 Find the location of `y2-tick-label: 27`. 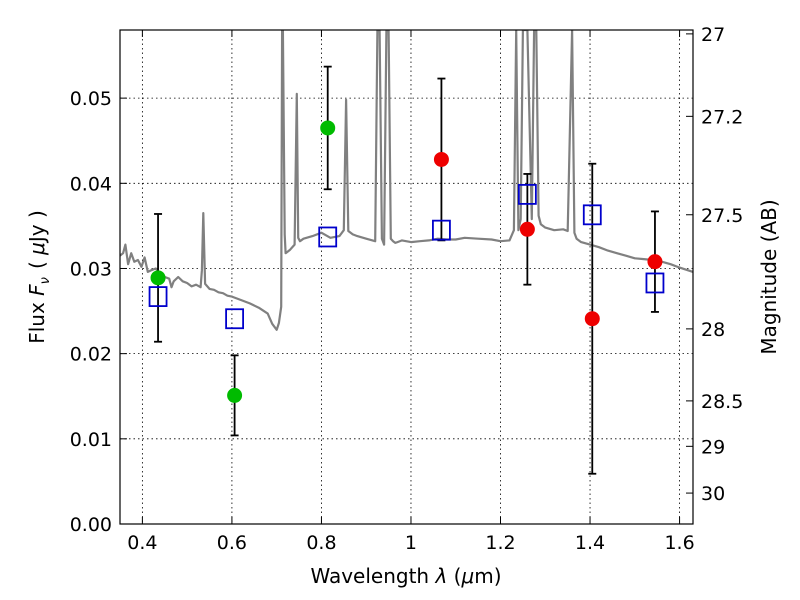

y2-tick-label: 27 is located at coordinates (713, 35).